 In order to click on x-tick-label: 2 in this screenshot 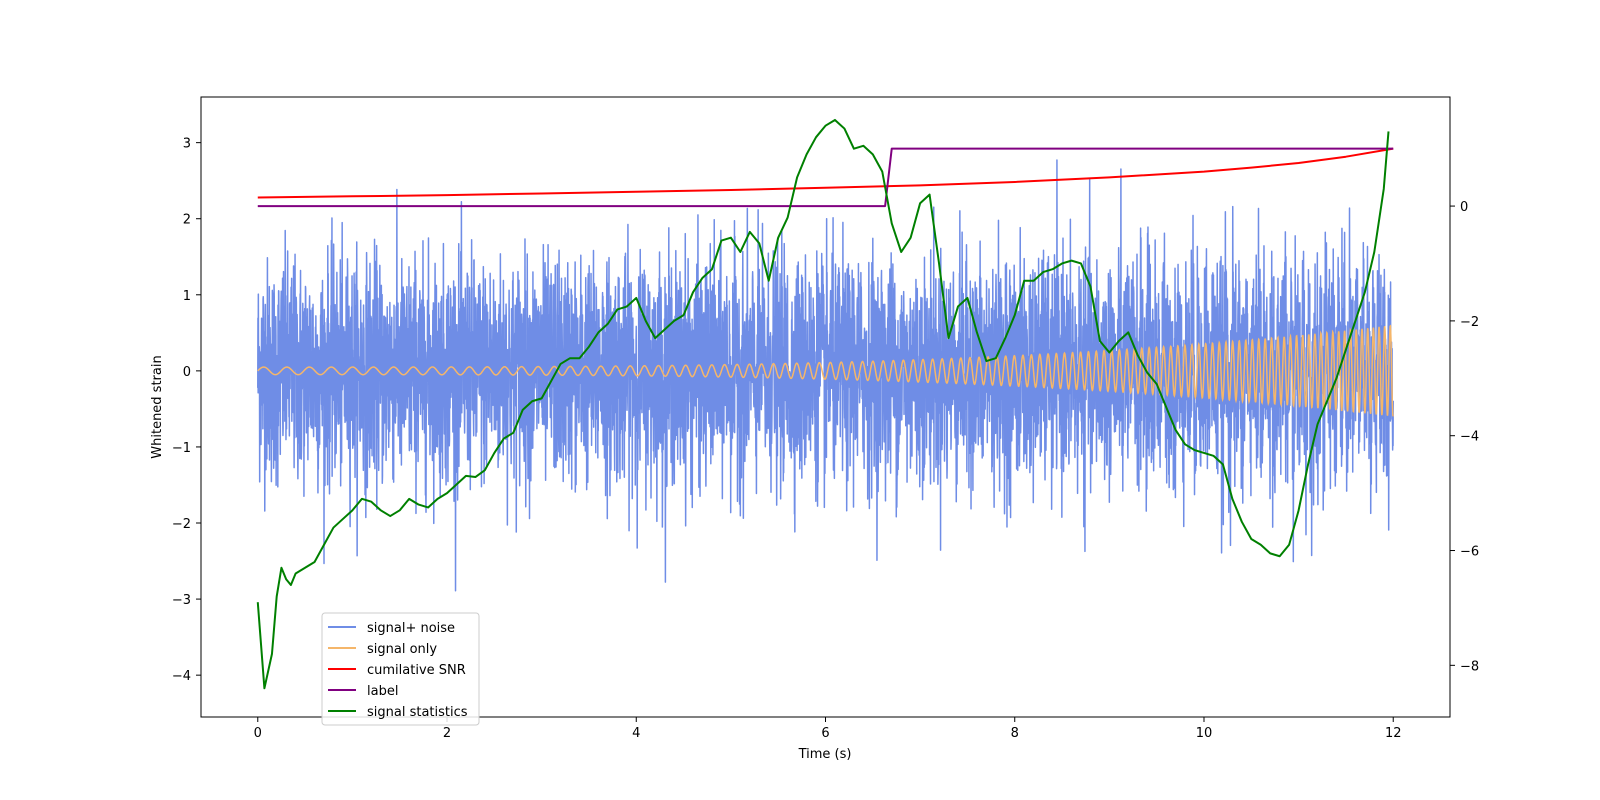, I will do `click(447, 733)`.